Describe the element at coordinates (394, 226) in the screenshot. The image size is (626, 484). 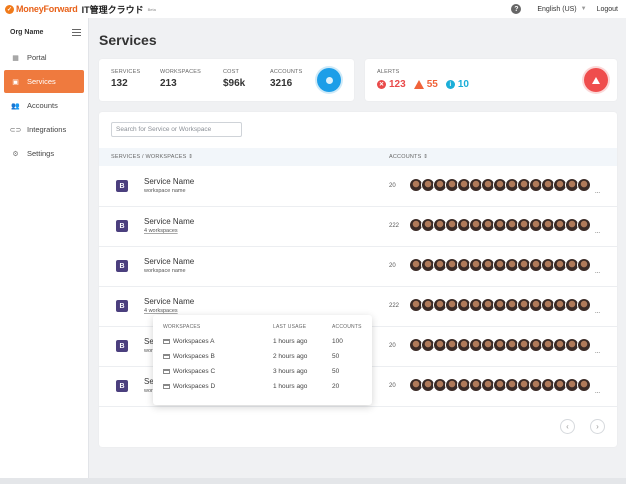
I see `account-count: 222` at that location.